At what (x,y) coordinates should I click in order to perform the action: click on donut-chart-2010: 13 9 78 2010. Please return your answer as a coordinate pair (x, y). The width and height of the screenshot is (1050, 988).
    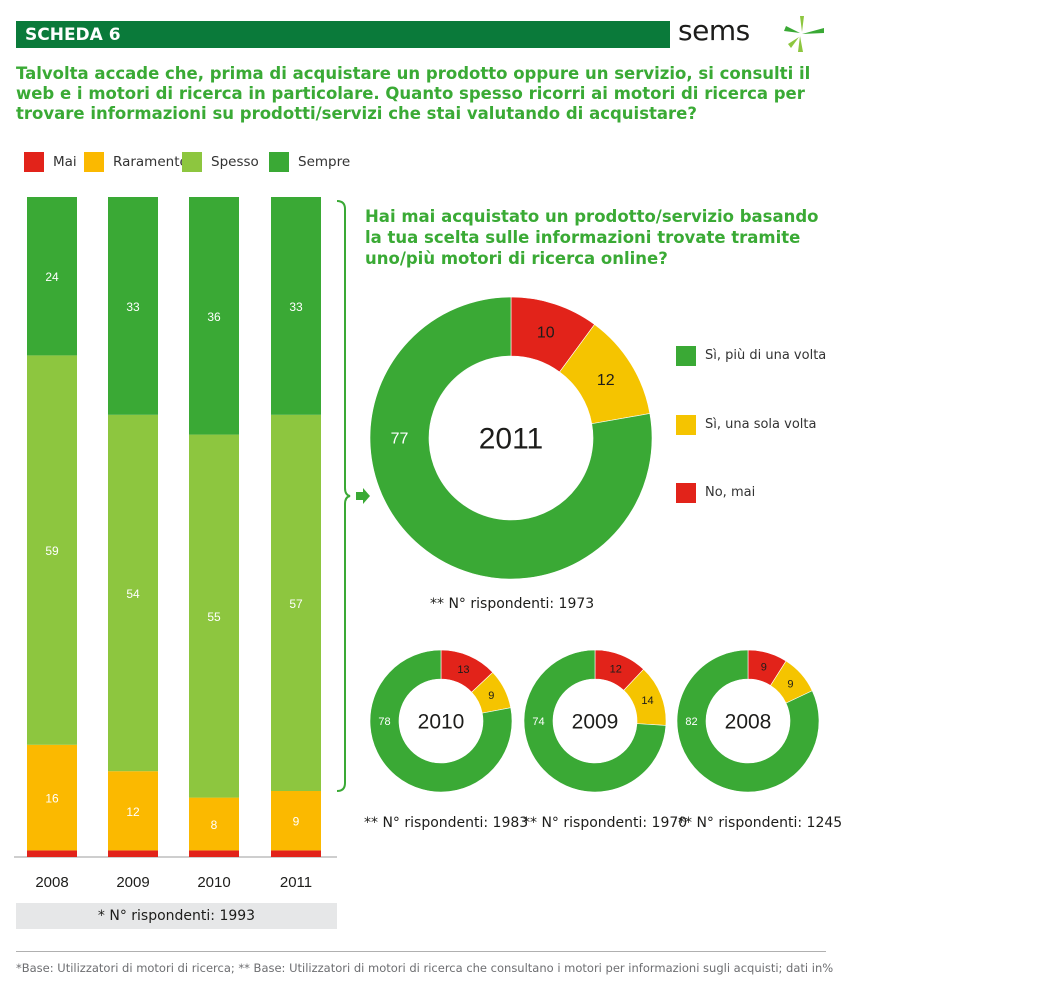
    Looking at the image, I should click on (441, 721).